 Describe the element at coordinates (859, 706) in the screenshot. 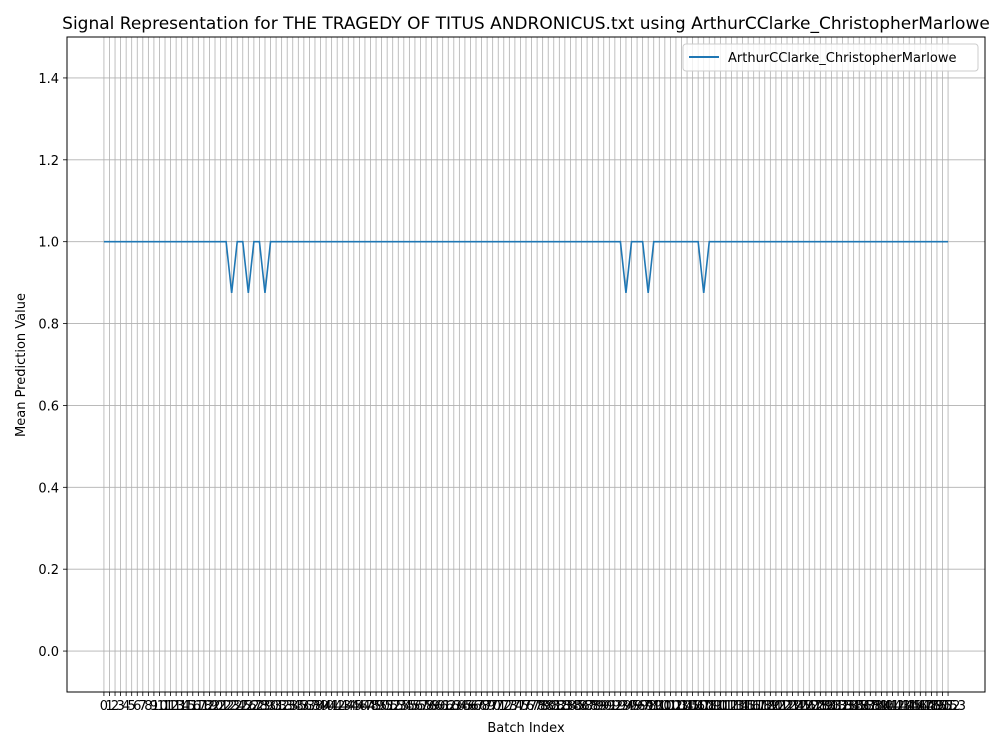

I see `x-tick-label: 136` at that location.